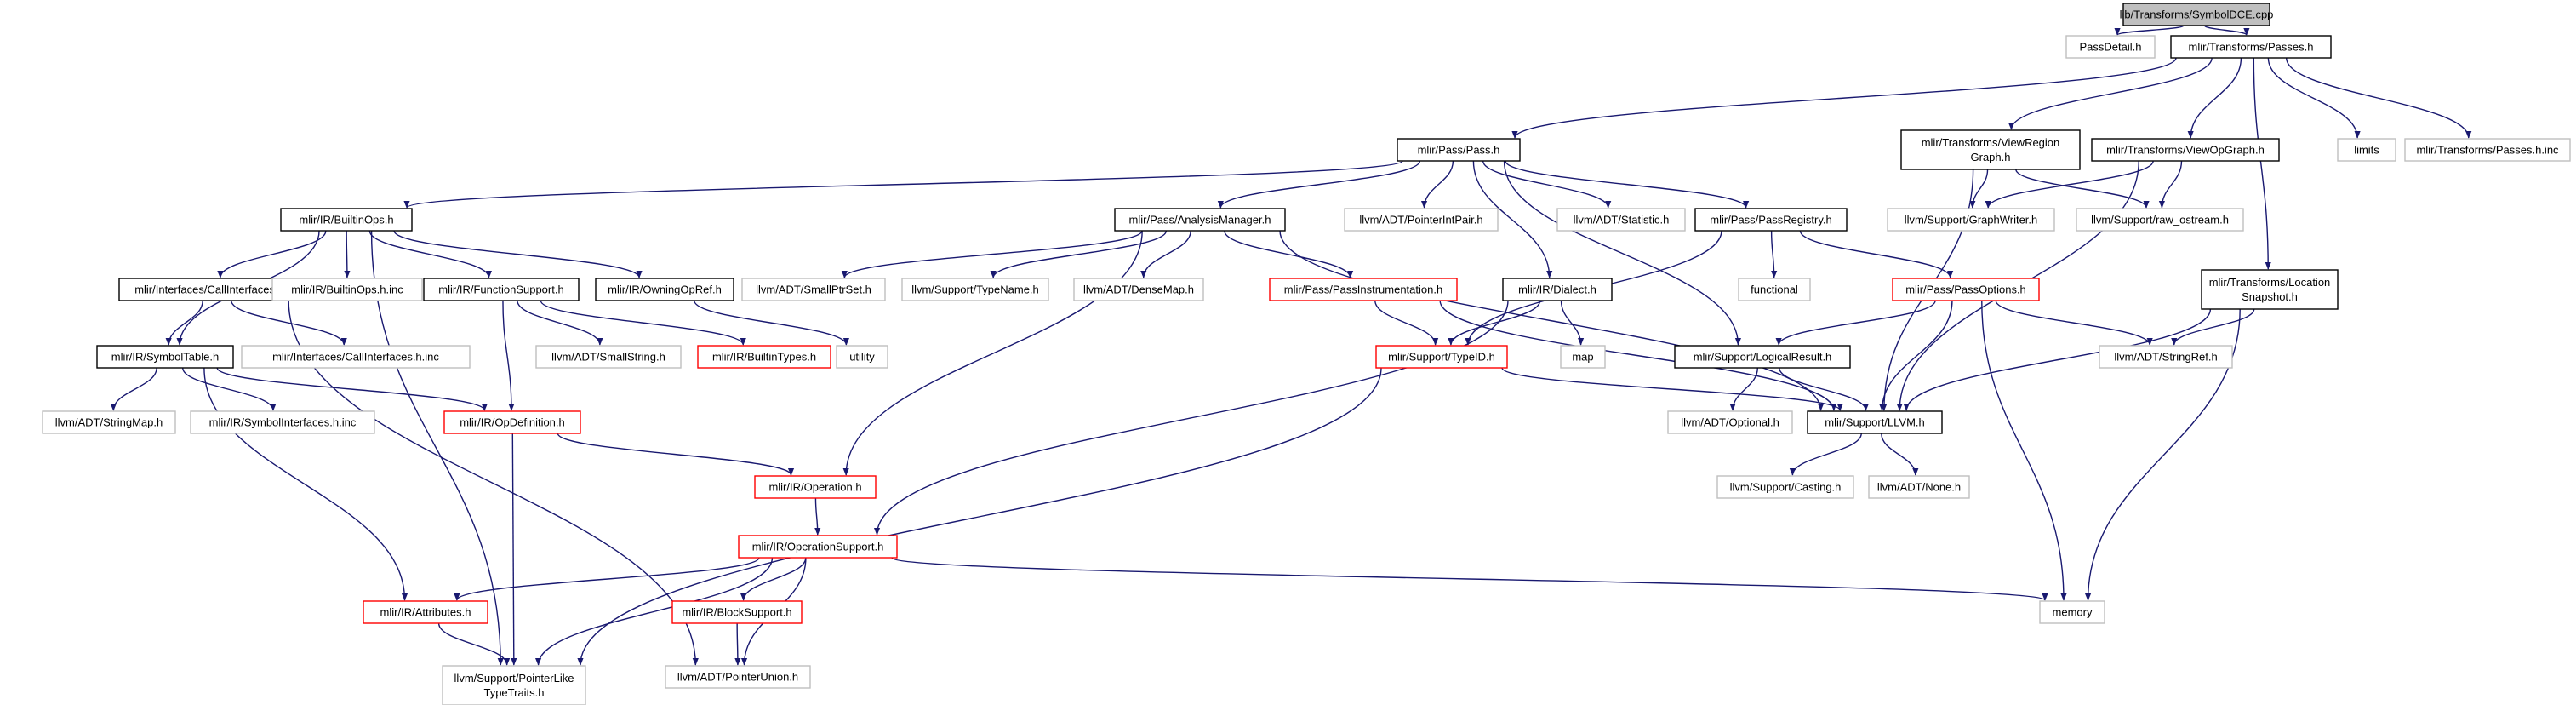 This screenshot has width=2576, height=705. I want to click on node-typeid: mlir/Support/TypeID.h, so click(1441, 357).